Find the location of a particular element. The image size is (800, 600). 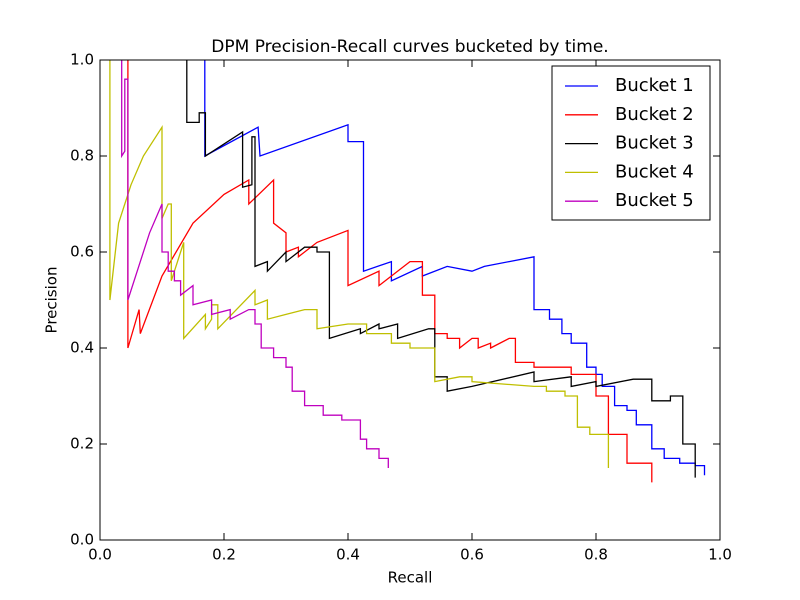

legend-label: Bucket 5 is located at coordinates (654, 200).